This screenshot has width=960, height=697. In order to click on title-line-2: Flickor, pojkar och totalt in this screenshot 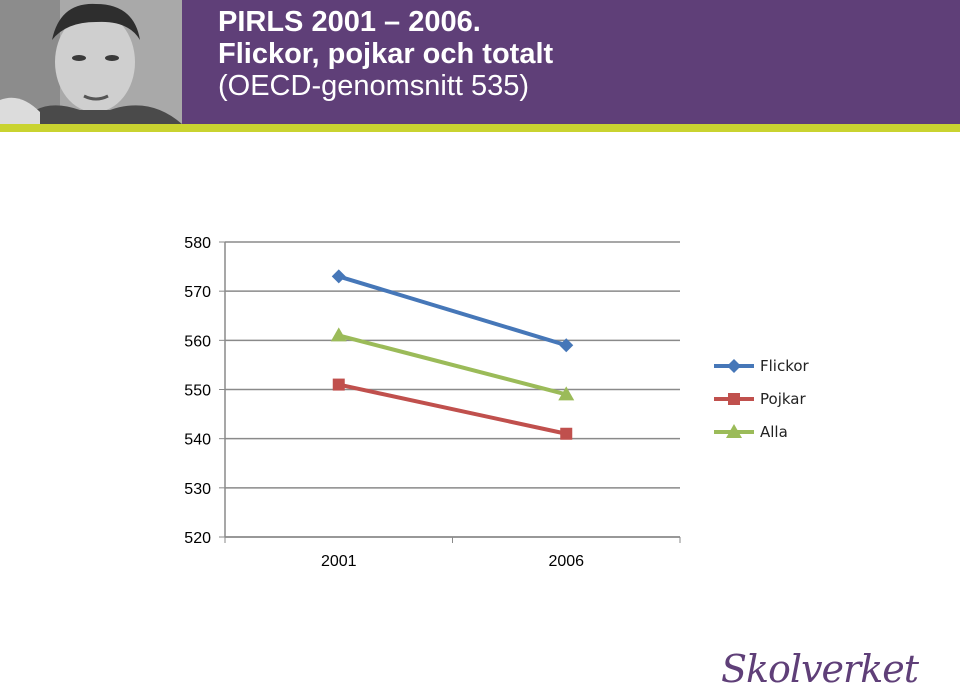, I will do `click(386, 54)`.